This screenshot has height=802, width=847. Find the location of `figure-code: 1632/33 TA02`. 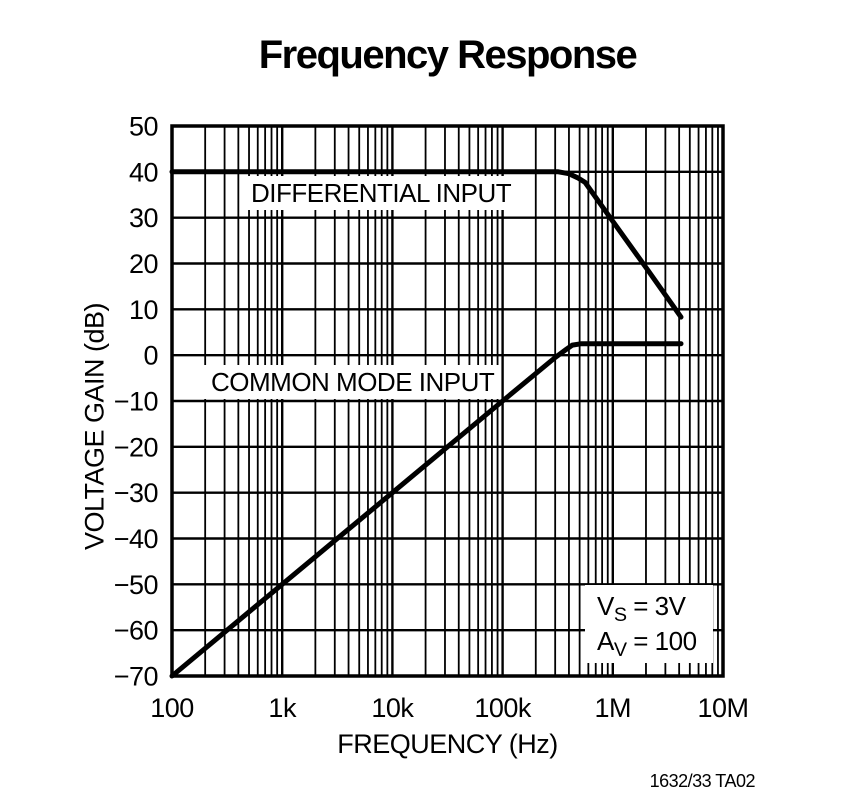

figure-code: 1632/33 TA02 is located at coordinates (702, 781).